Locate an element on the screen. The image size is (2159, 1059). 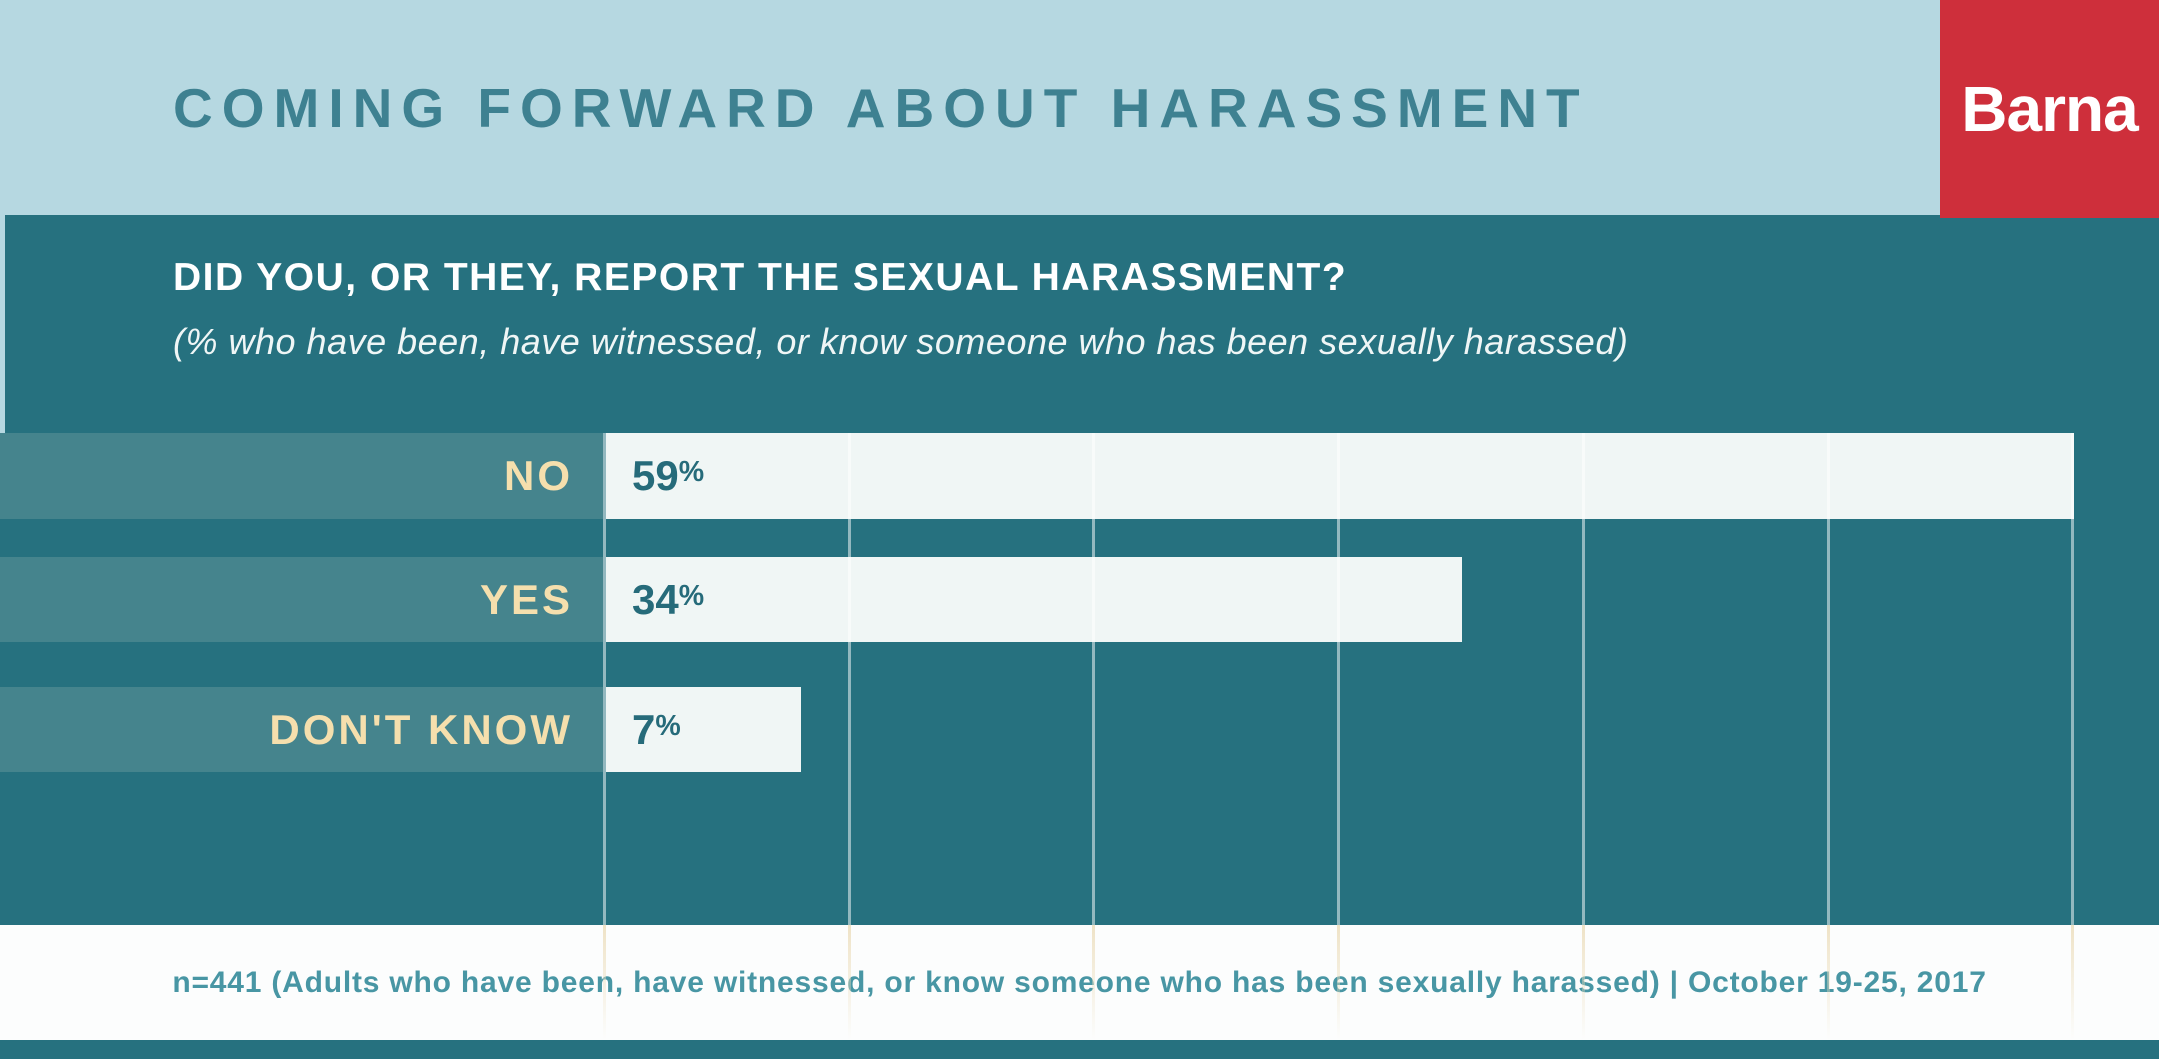
bar-value-label: 34% is located at coordinates (668, 599).